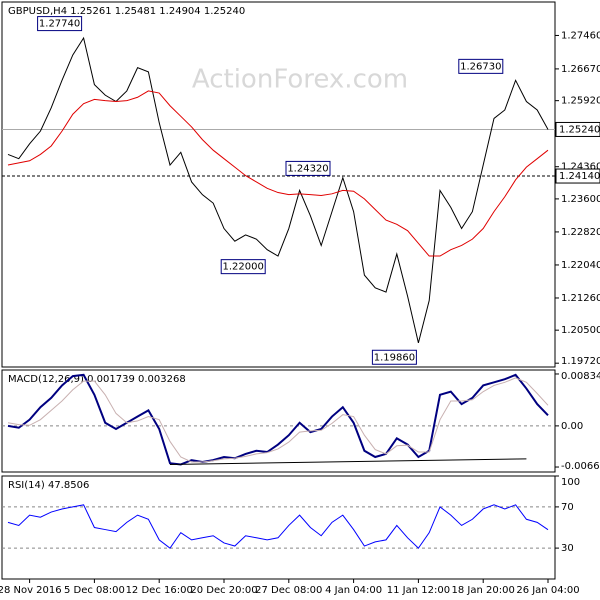  I want to click on annotation-label: 1.22000, so click(243, 267).